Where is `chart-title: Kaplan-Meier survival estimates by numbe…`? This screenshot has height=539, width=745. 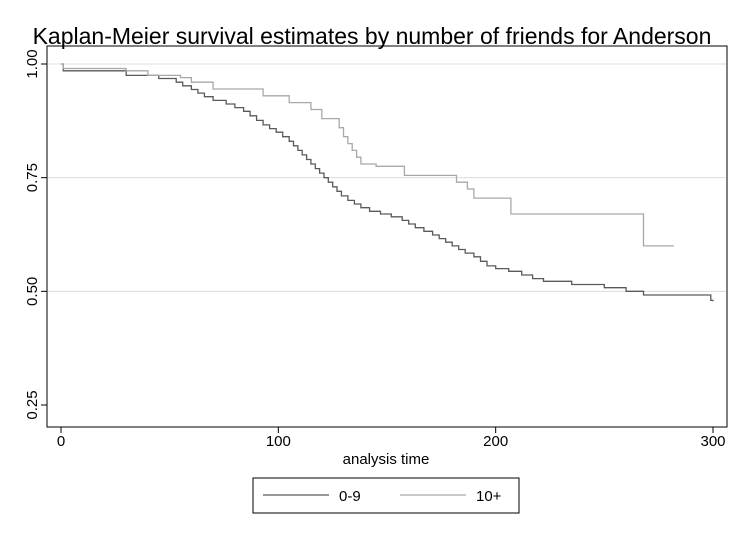
chart-title: Kaplan-Meier survival estimates by numbe… is located at coordinates (372, 36).